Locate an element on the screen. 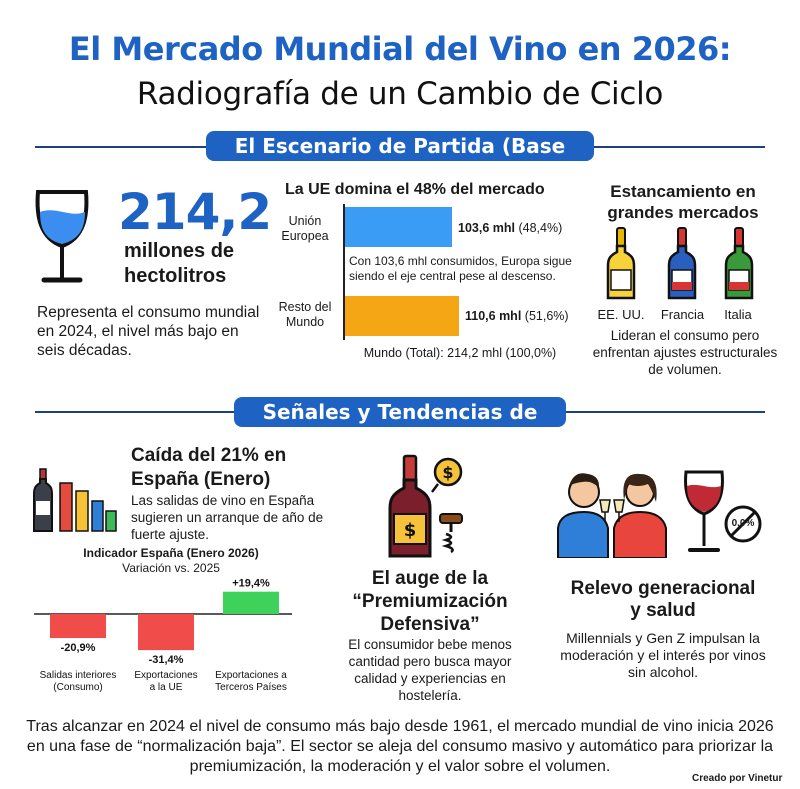 The height and width of the screenshot is (789, 800). spain-bar-value-label-2: -31,4% is located at coordinates (166, 660).